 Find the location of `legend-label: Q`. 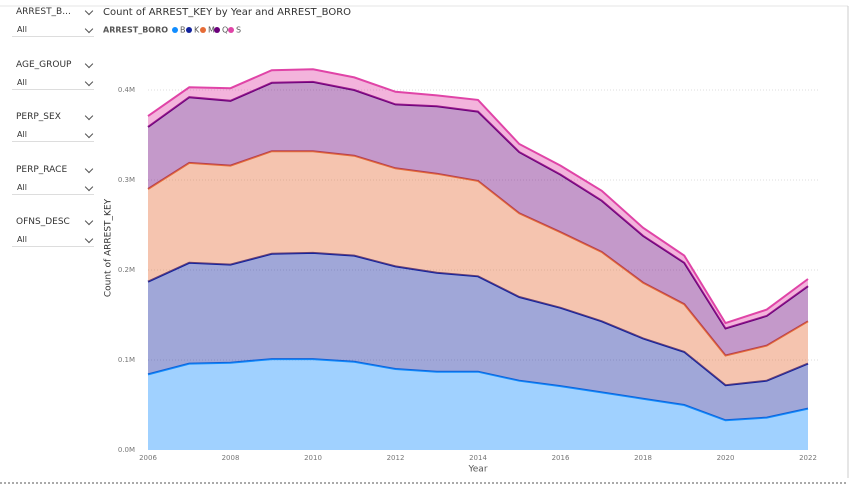

legend-label: Q is located at coordinates (225, 30).